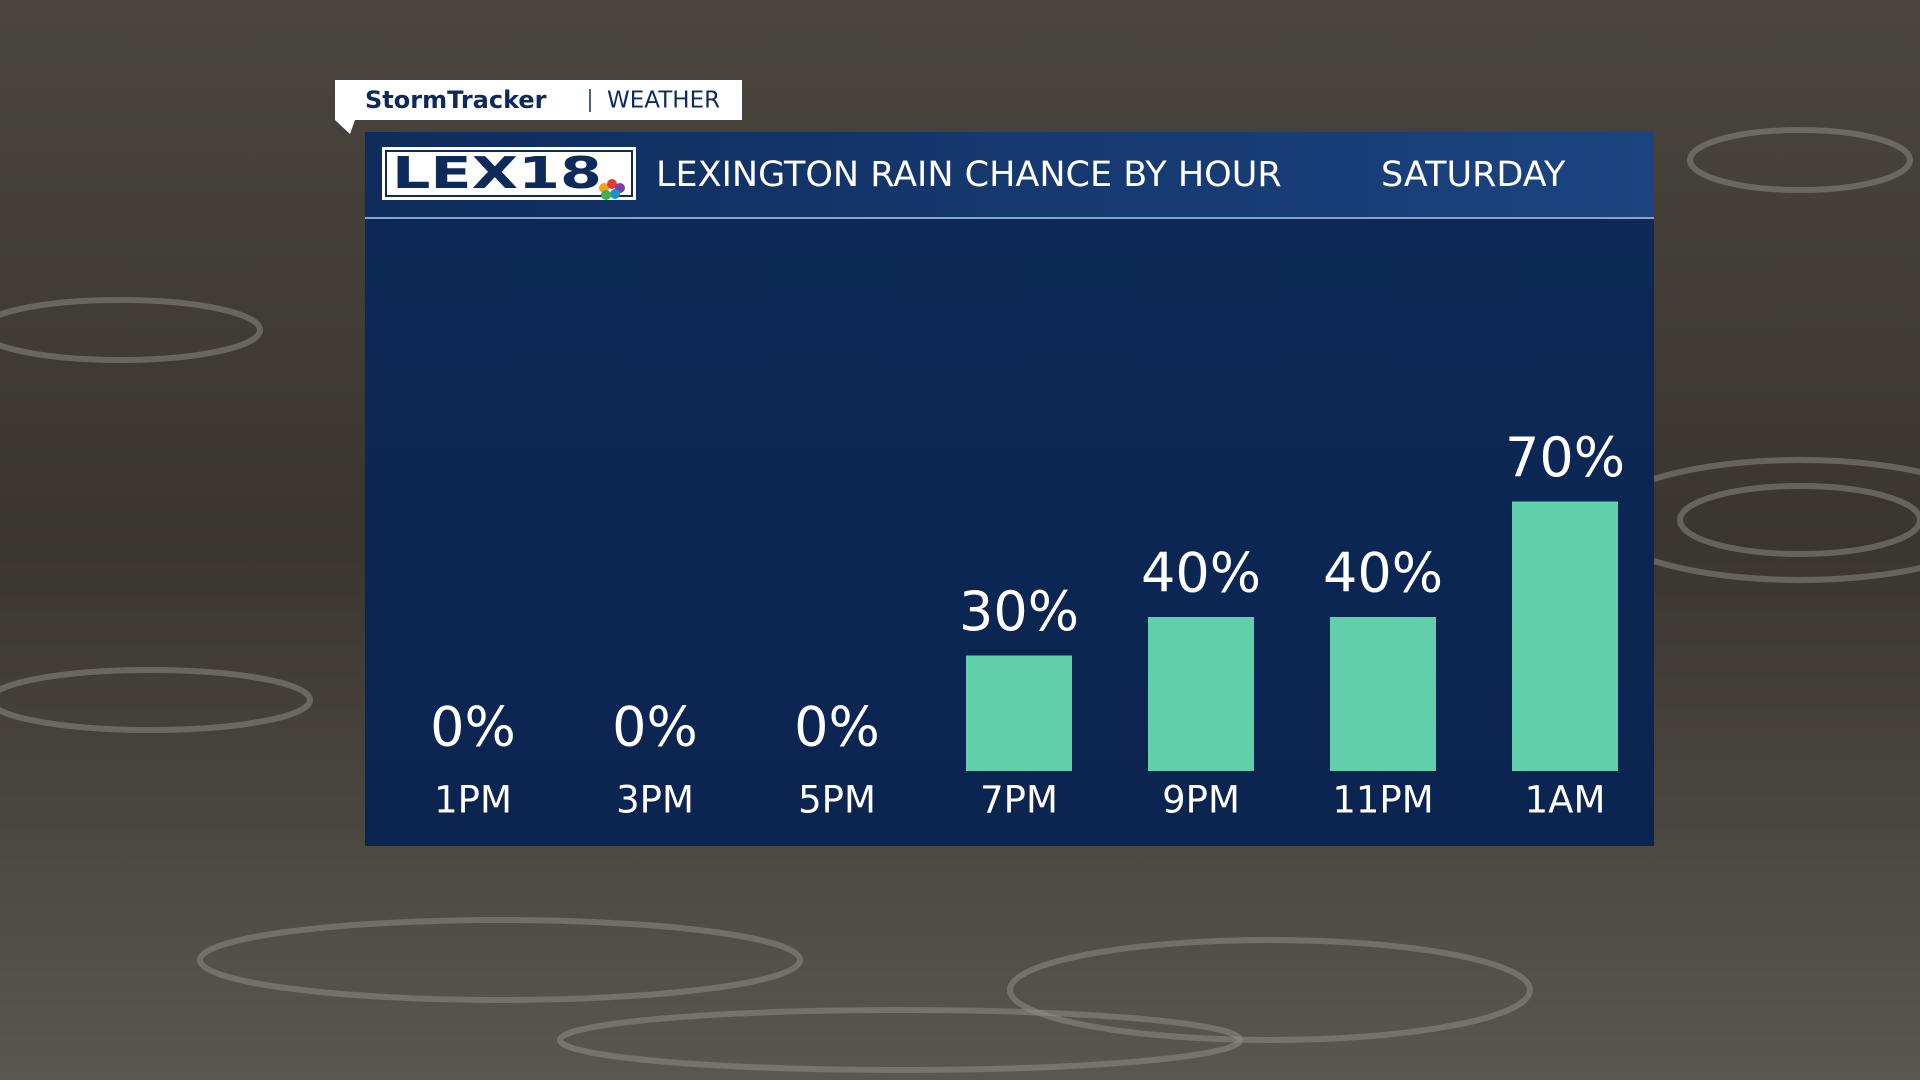 This screenshot has height=1080, width=1920. What do you see at coordinates (1019, 611) in the screenshot?
I see `value-label: 30%` at bounding box center [1019, 611].